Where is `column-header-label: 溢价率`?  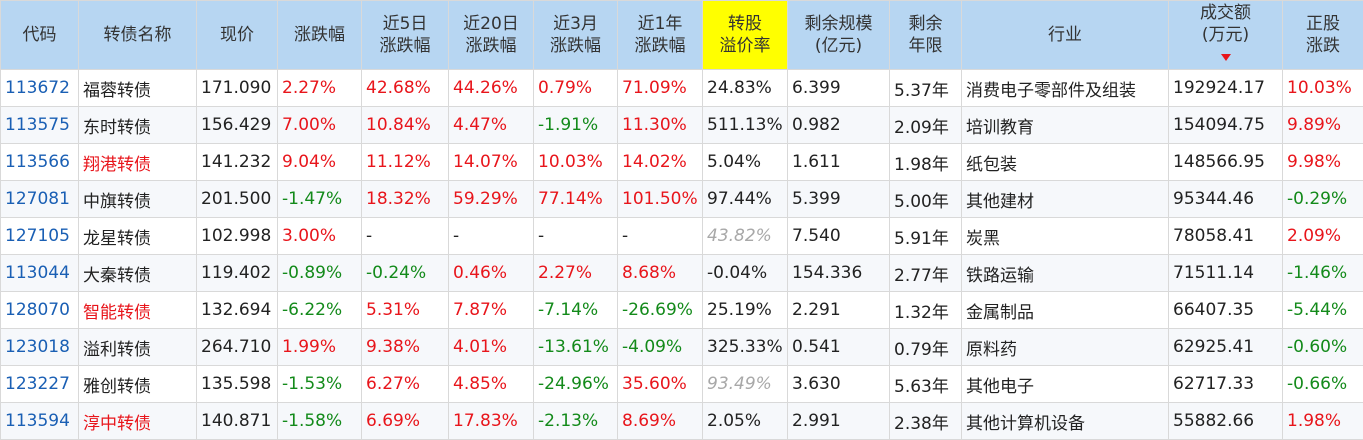 column-header-label: 溢价率 is located at coordinates (745, 46).